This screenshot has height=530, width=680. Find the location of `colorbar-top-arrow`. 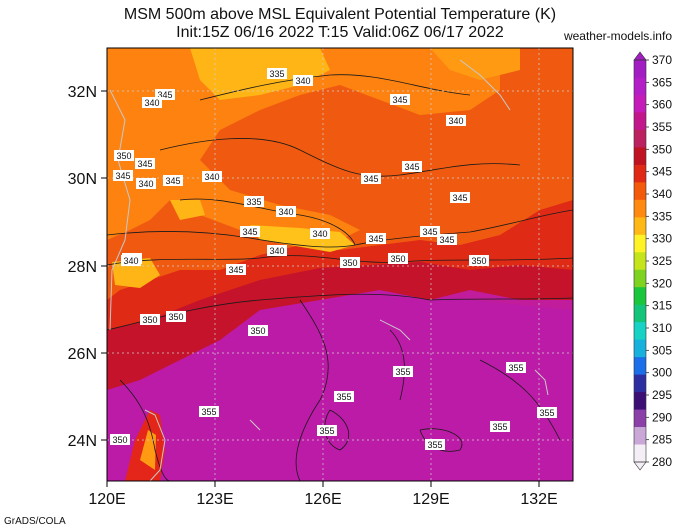

colorbar-top-arrow is located at coordinates (640, 56).